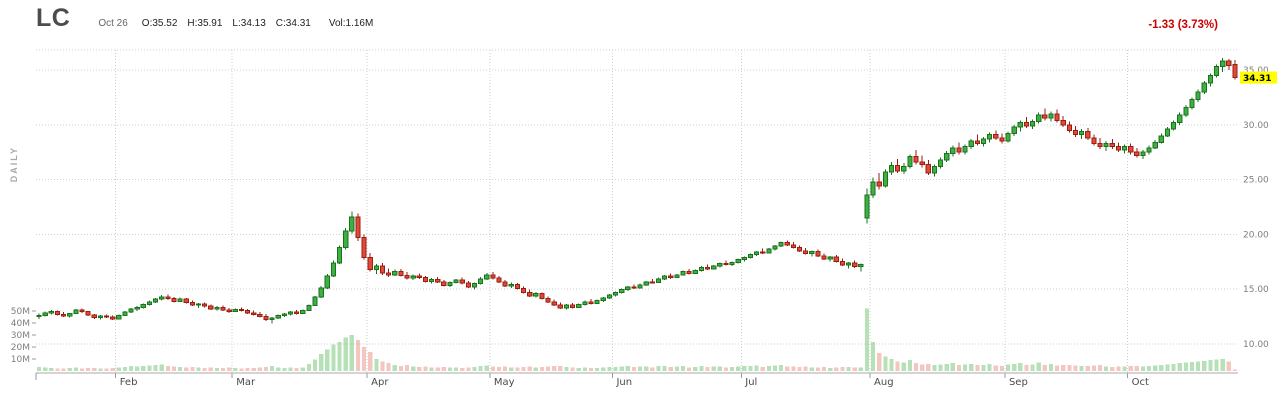 This screenshot has height=400, width=1280. I want to click on quote-date: Oct 26, so click(113, 23).